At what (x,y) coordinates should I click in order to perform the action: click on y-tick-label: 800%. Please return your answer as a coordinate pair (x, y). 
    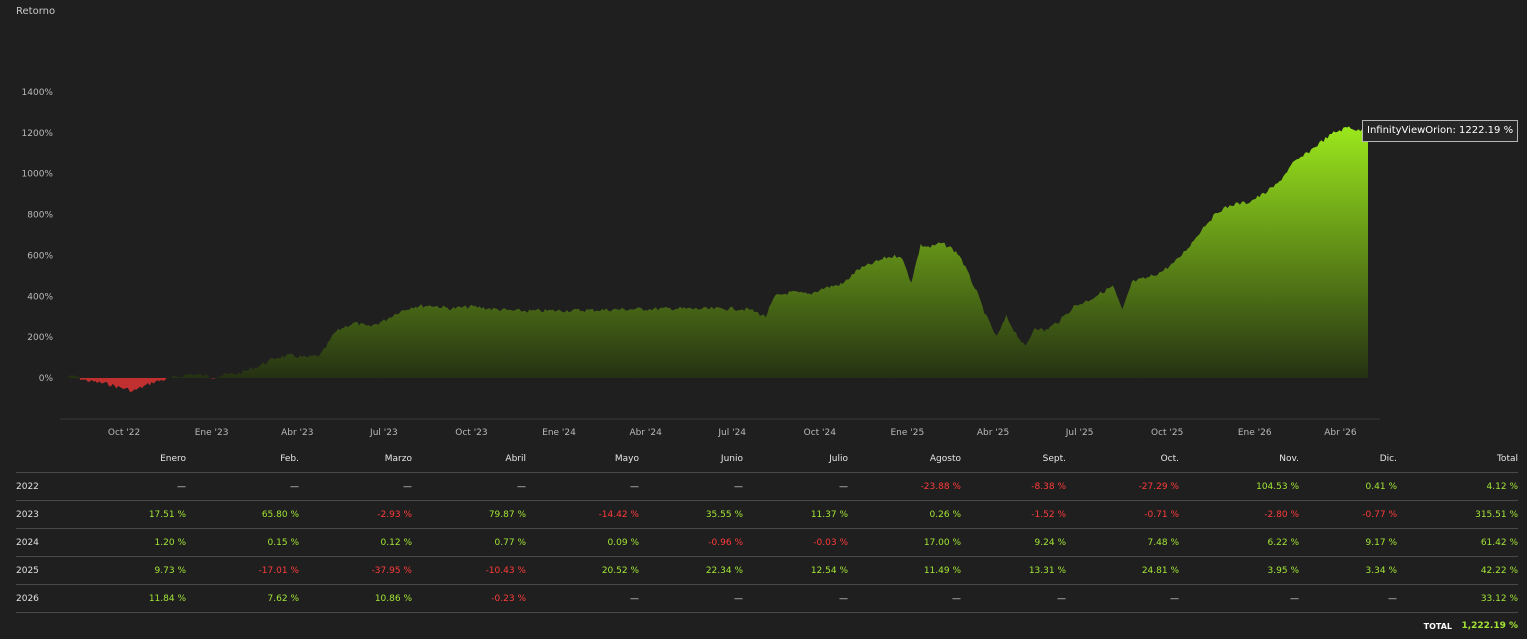
    Looking at the image, I should click on (40, 216).